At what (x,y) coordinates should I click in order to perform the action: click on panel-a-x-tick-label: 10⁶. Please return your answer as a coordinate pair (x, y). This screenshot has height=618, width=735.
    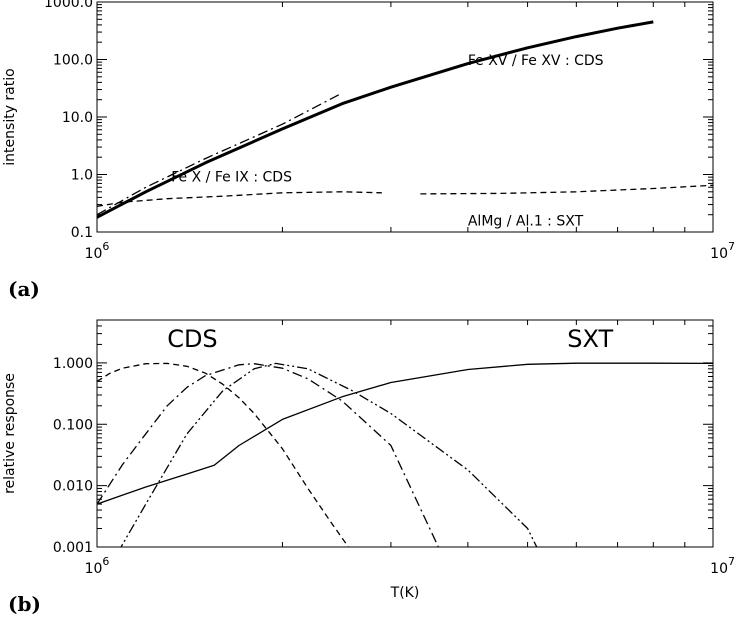
    Looking at the image, I should click on (97, 251).